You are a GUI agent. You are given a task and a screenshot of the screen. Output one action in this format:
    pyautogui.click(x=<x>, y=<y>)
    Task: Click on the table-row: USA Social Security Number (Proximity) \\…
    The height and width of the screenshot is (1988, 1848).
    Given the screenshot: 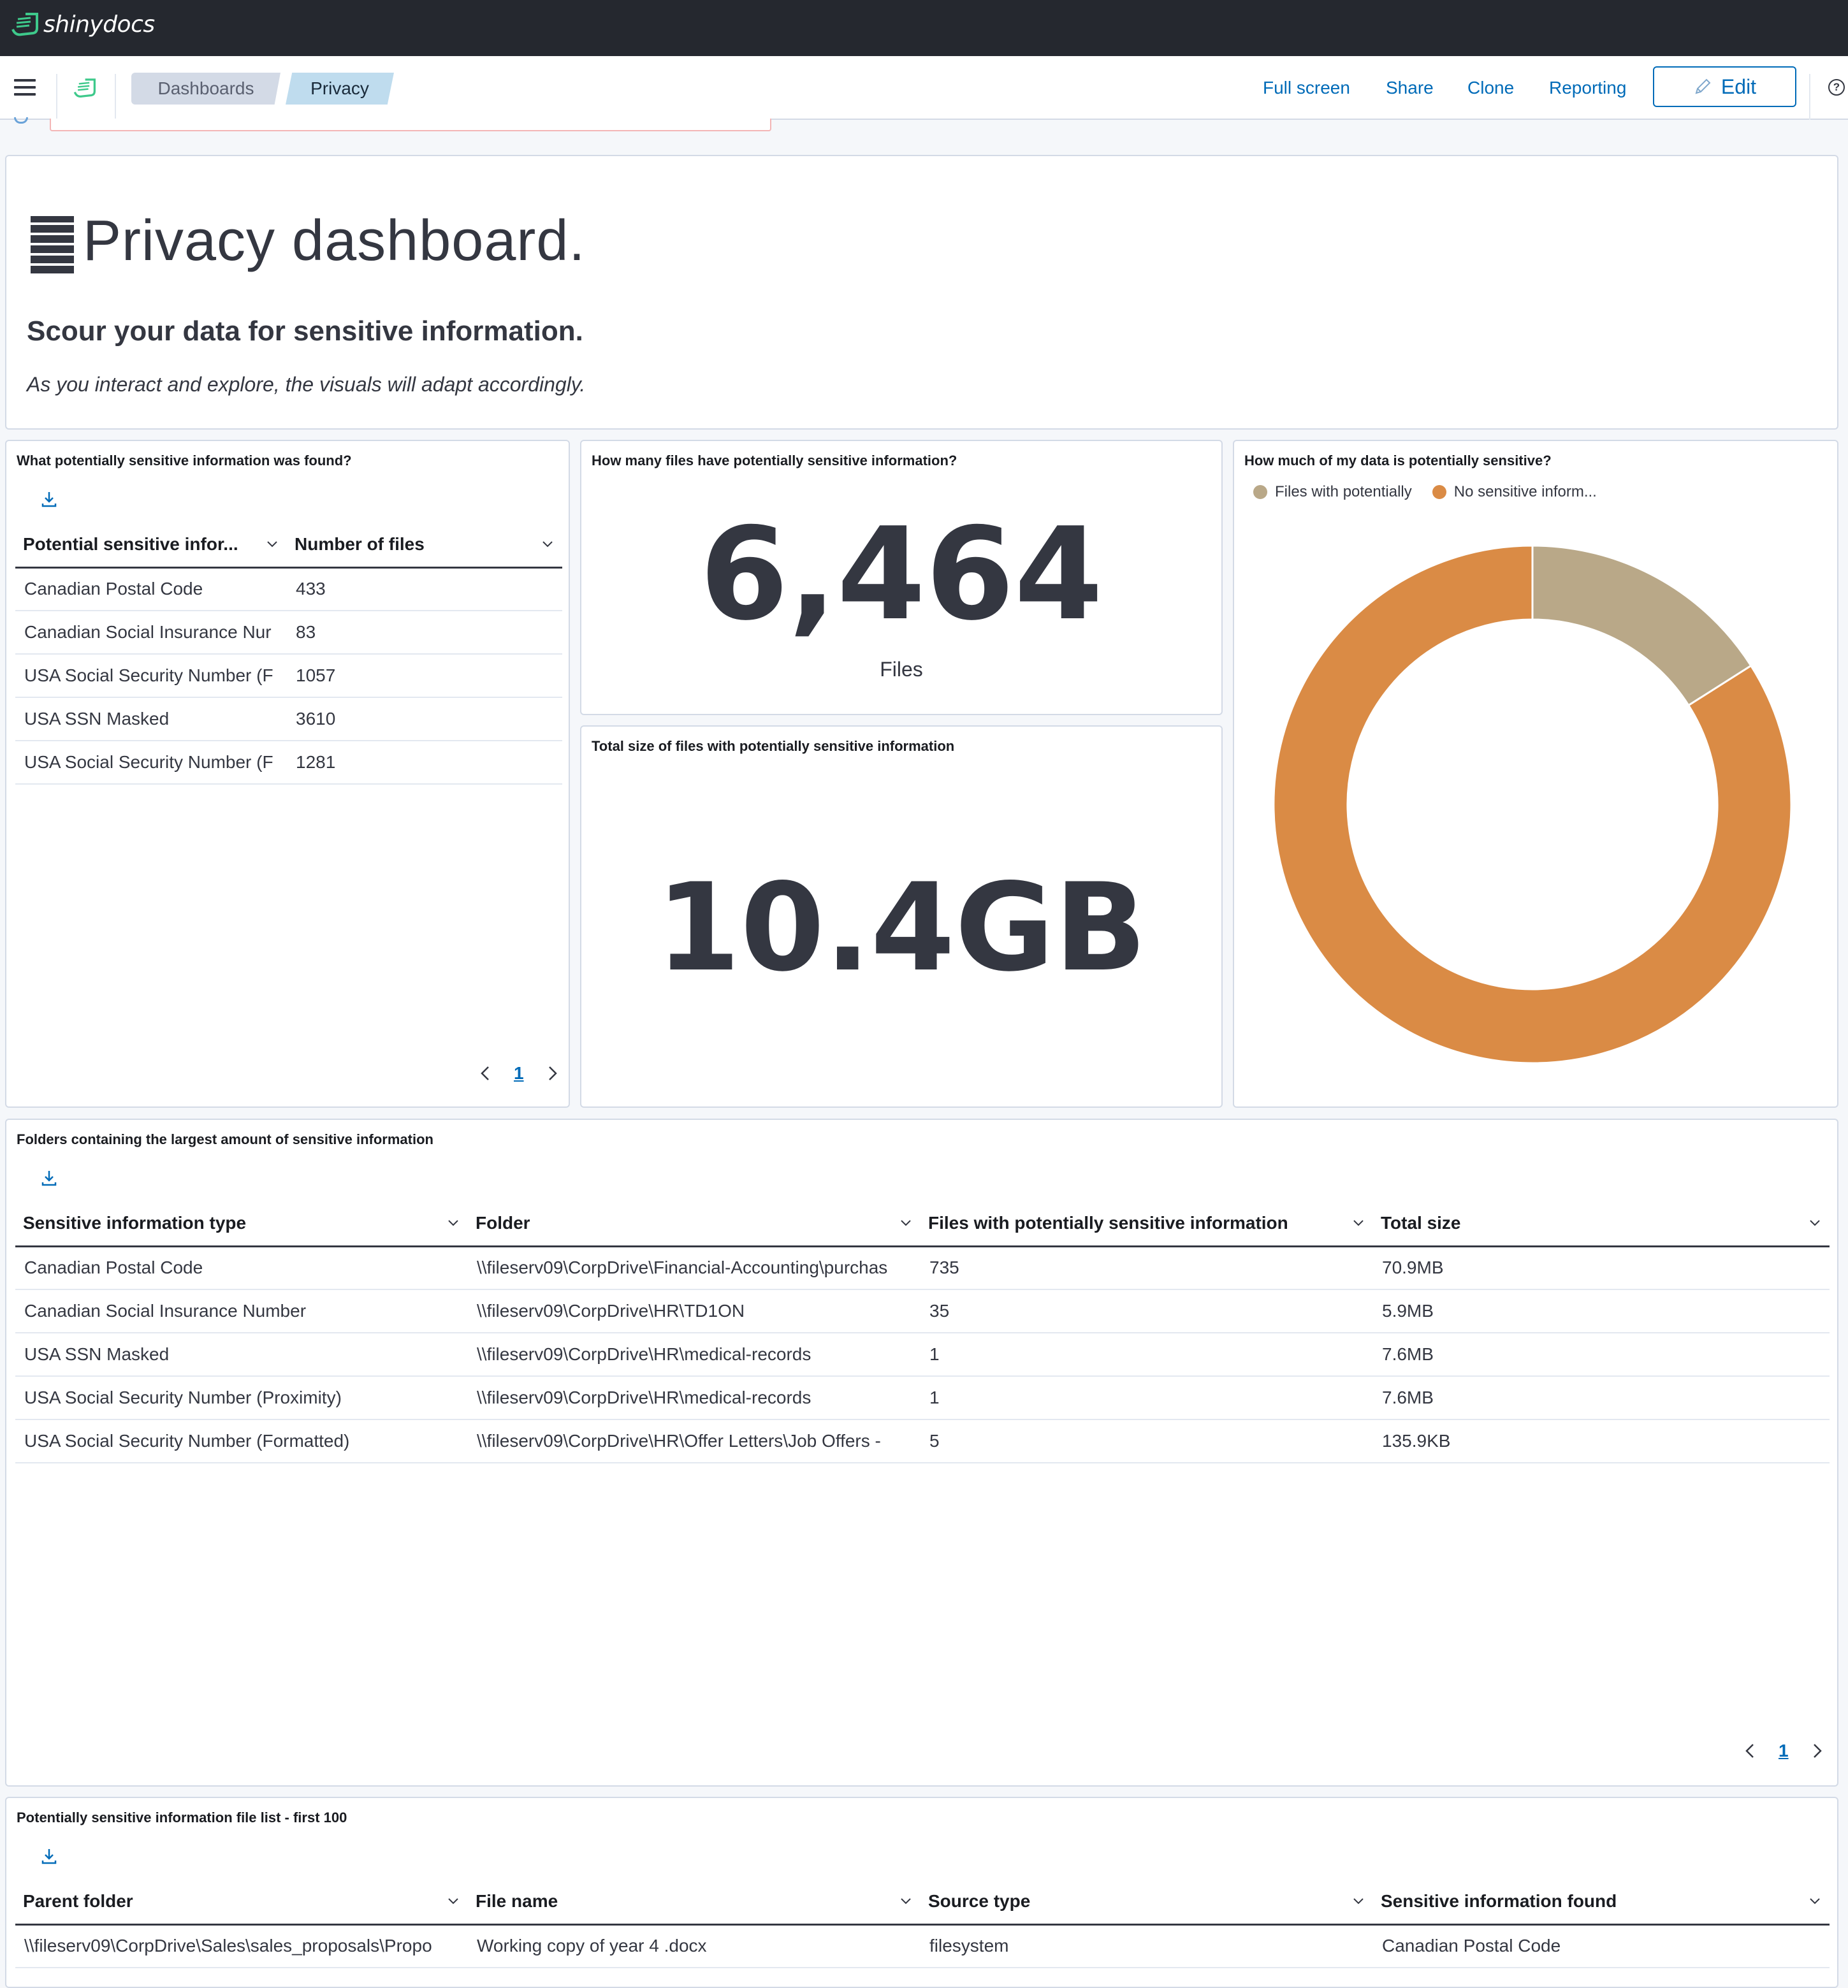 What is the action you would take?
    pyautogui.click(x=922, y=1398)
    